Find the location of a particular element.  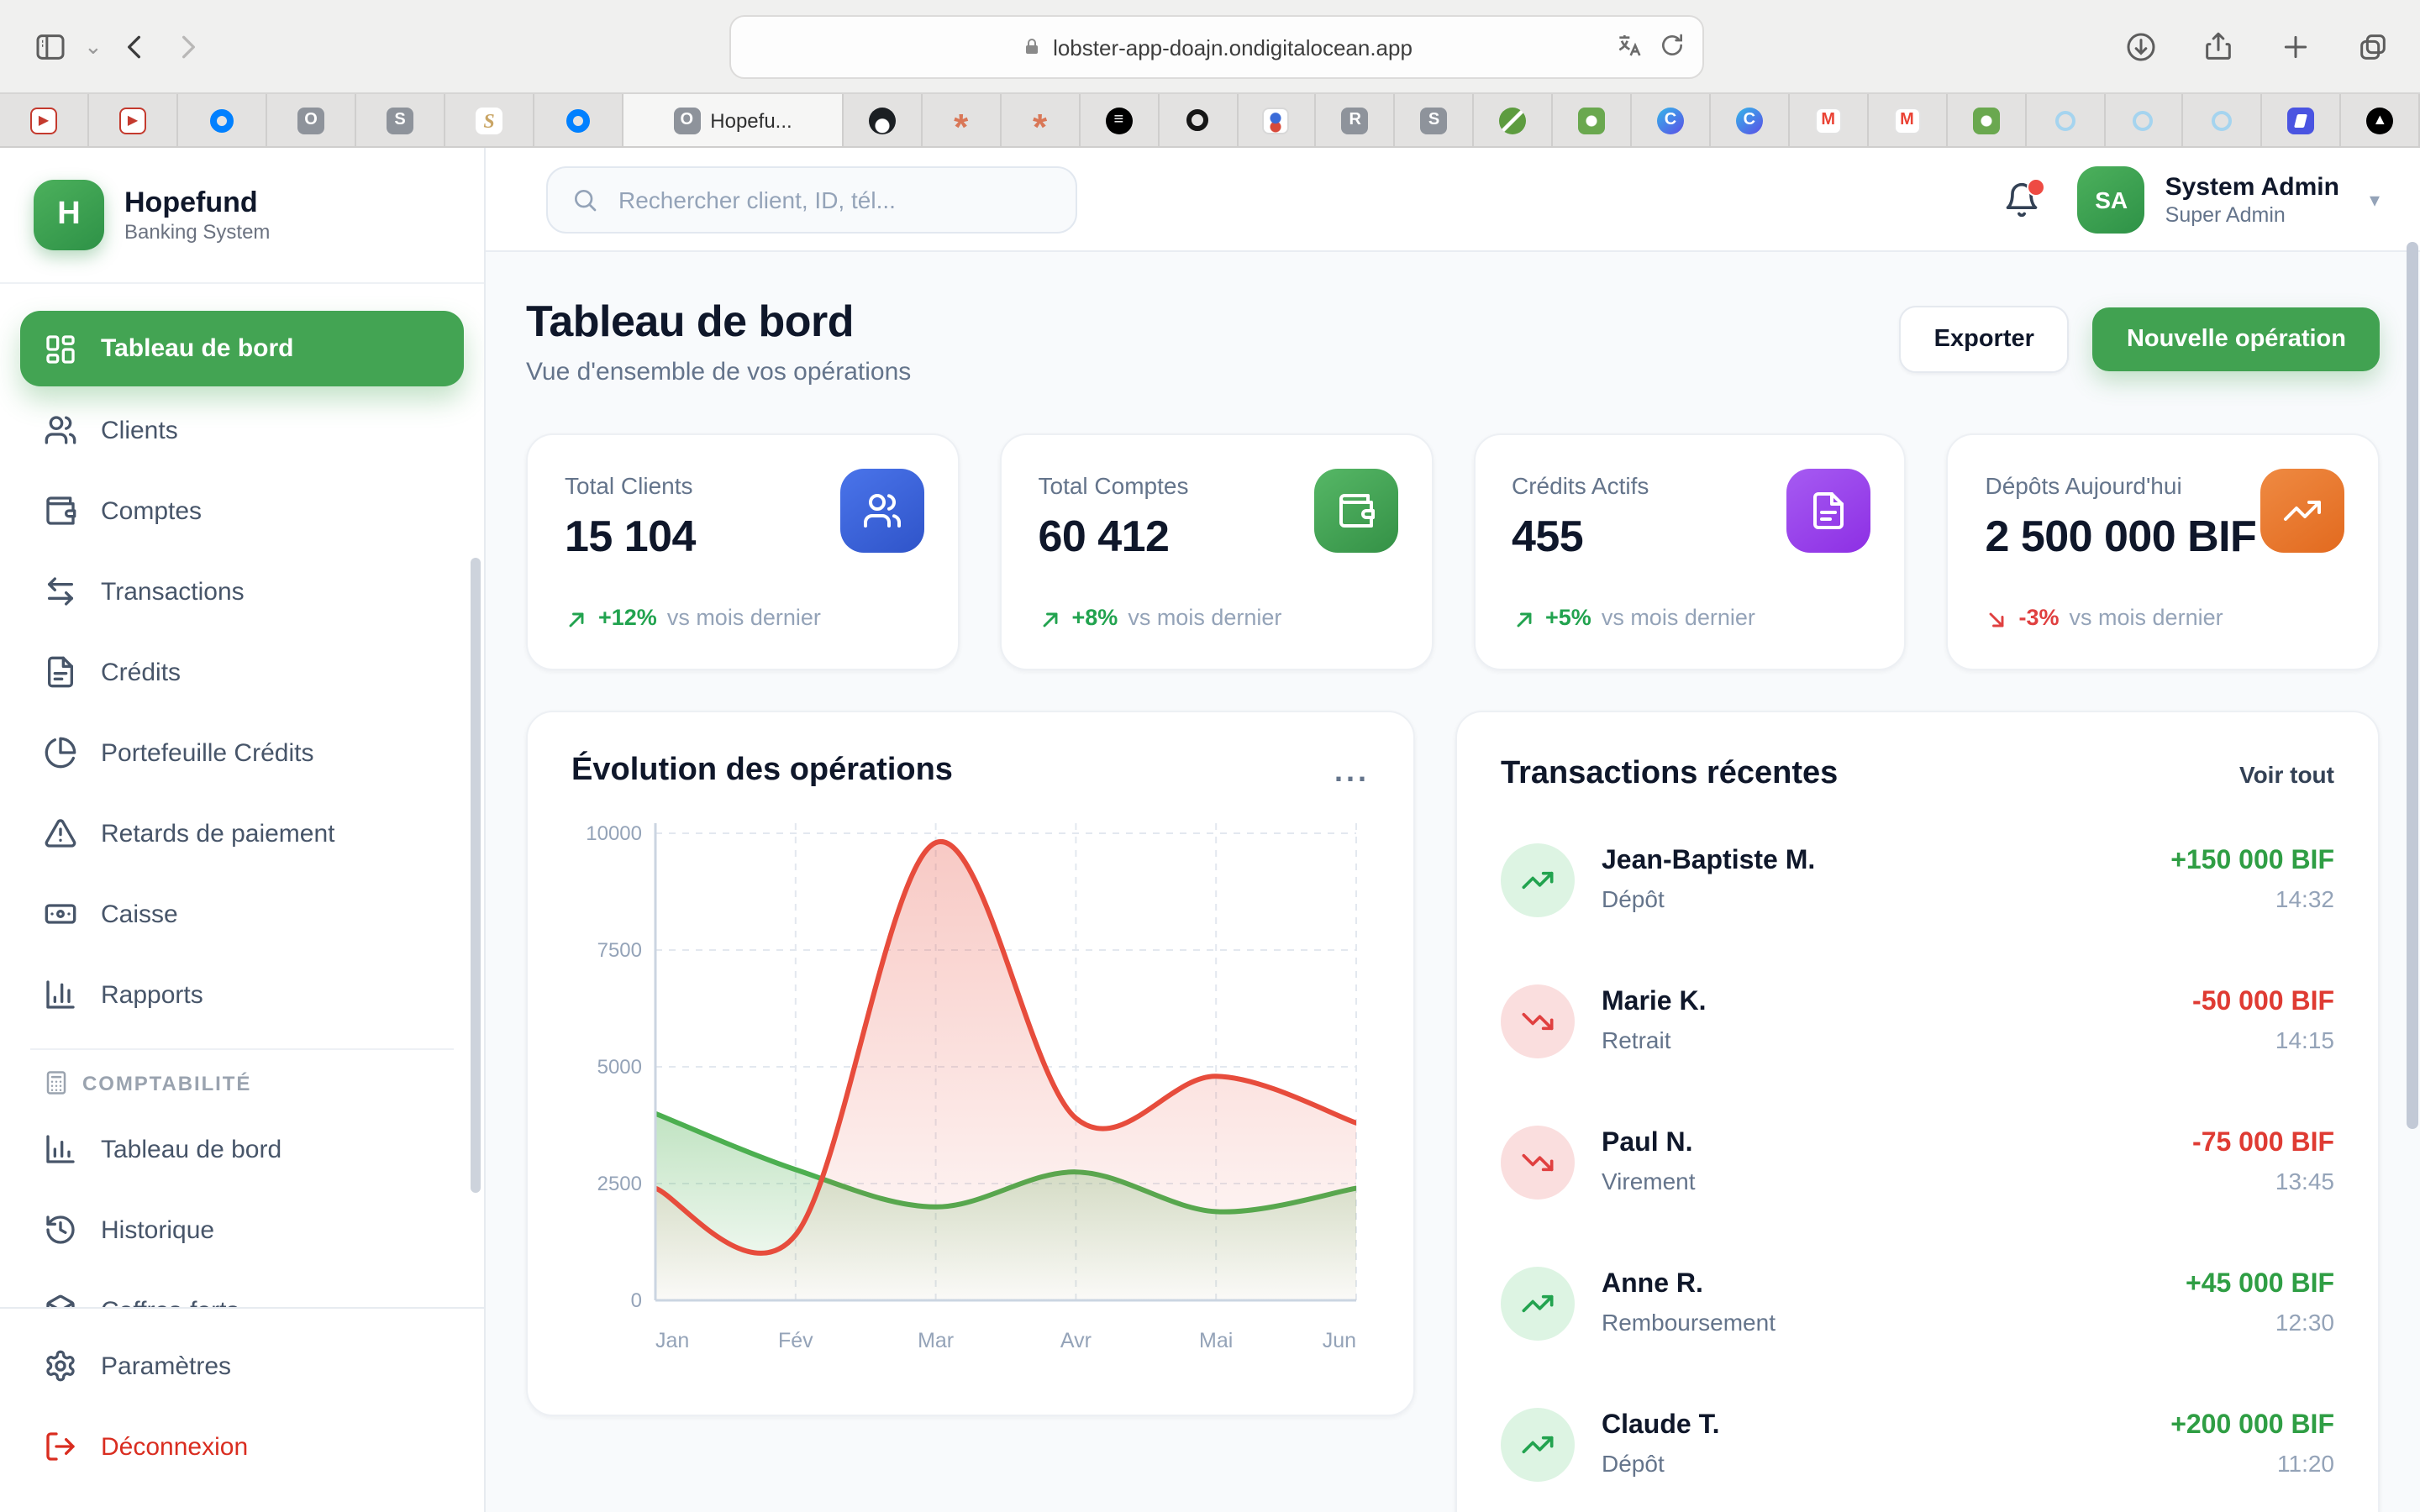

stat-label: Dépôts Aujourd'hui is located at coordinates (2084, 485).